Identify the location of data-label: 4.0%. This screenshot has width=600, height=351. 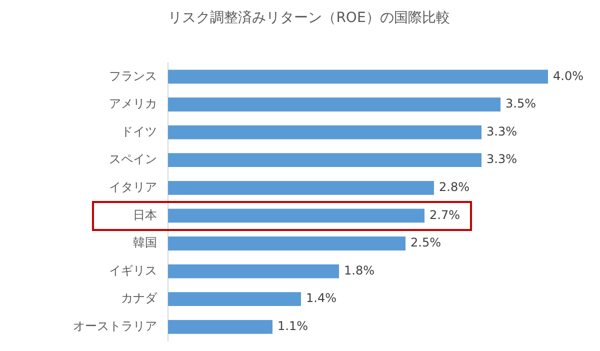
(568, 75).